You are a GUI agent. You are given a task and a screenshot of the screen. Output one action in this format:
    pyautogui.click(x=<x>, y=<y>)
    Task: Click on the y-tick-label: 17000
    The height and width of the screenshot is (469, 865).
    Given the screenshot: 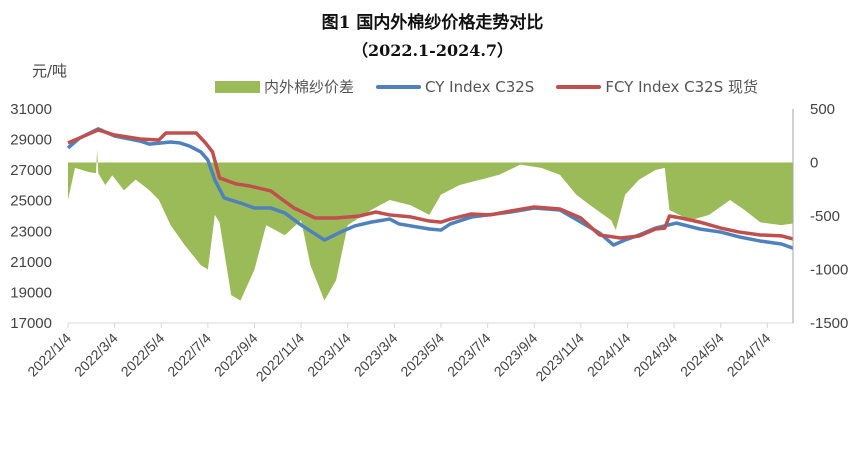 What is the action you would take?
    pyautogui.click(x=31, y=323)
    